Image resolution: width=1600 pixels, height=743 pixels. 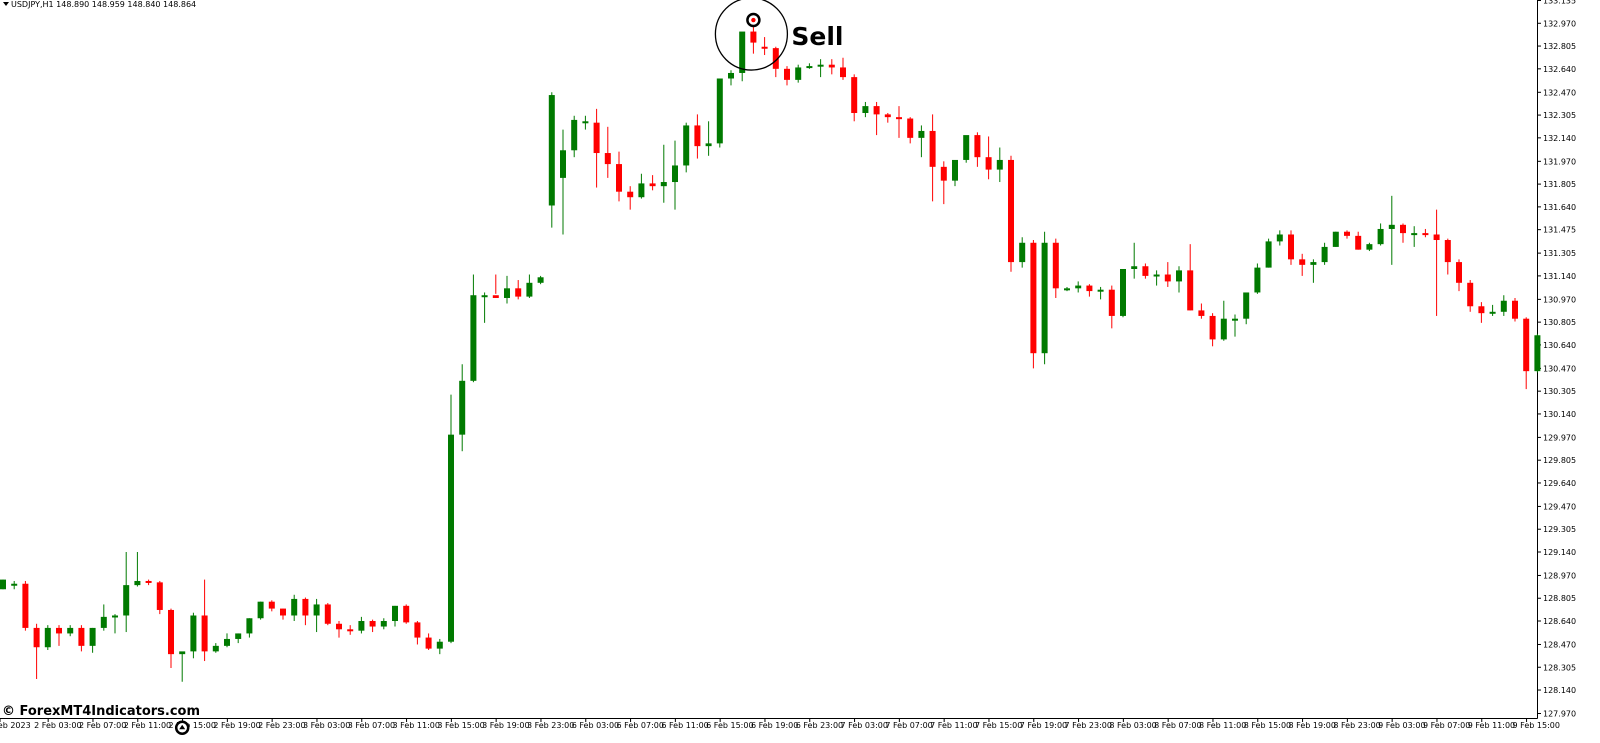 What do you see at coordinates (416, 725) in the screenshot?
I see `x-tick-label: 3 Feb 11:00` at bounding box center [416, 725].